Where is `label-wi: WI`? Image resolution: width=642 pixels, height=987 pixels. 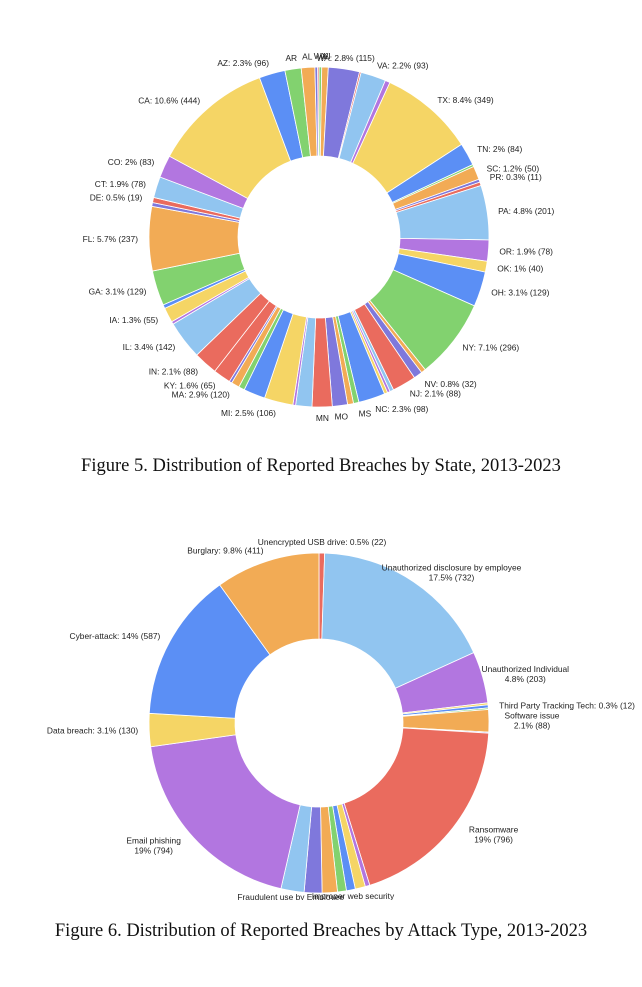
label-wi: WI is located at coordinates (325, 56).